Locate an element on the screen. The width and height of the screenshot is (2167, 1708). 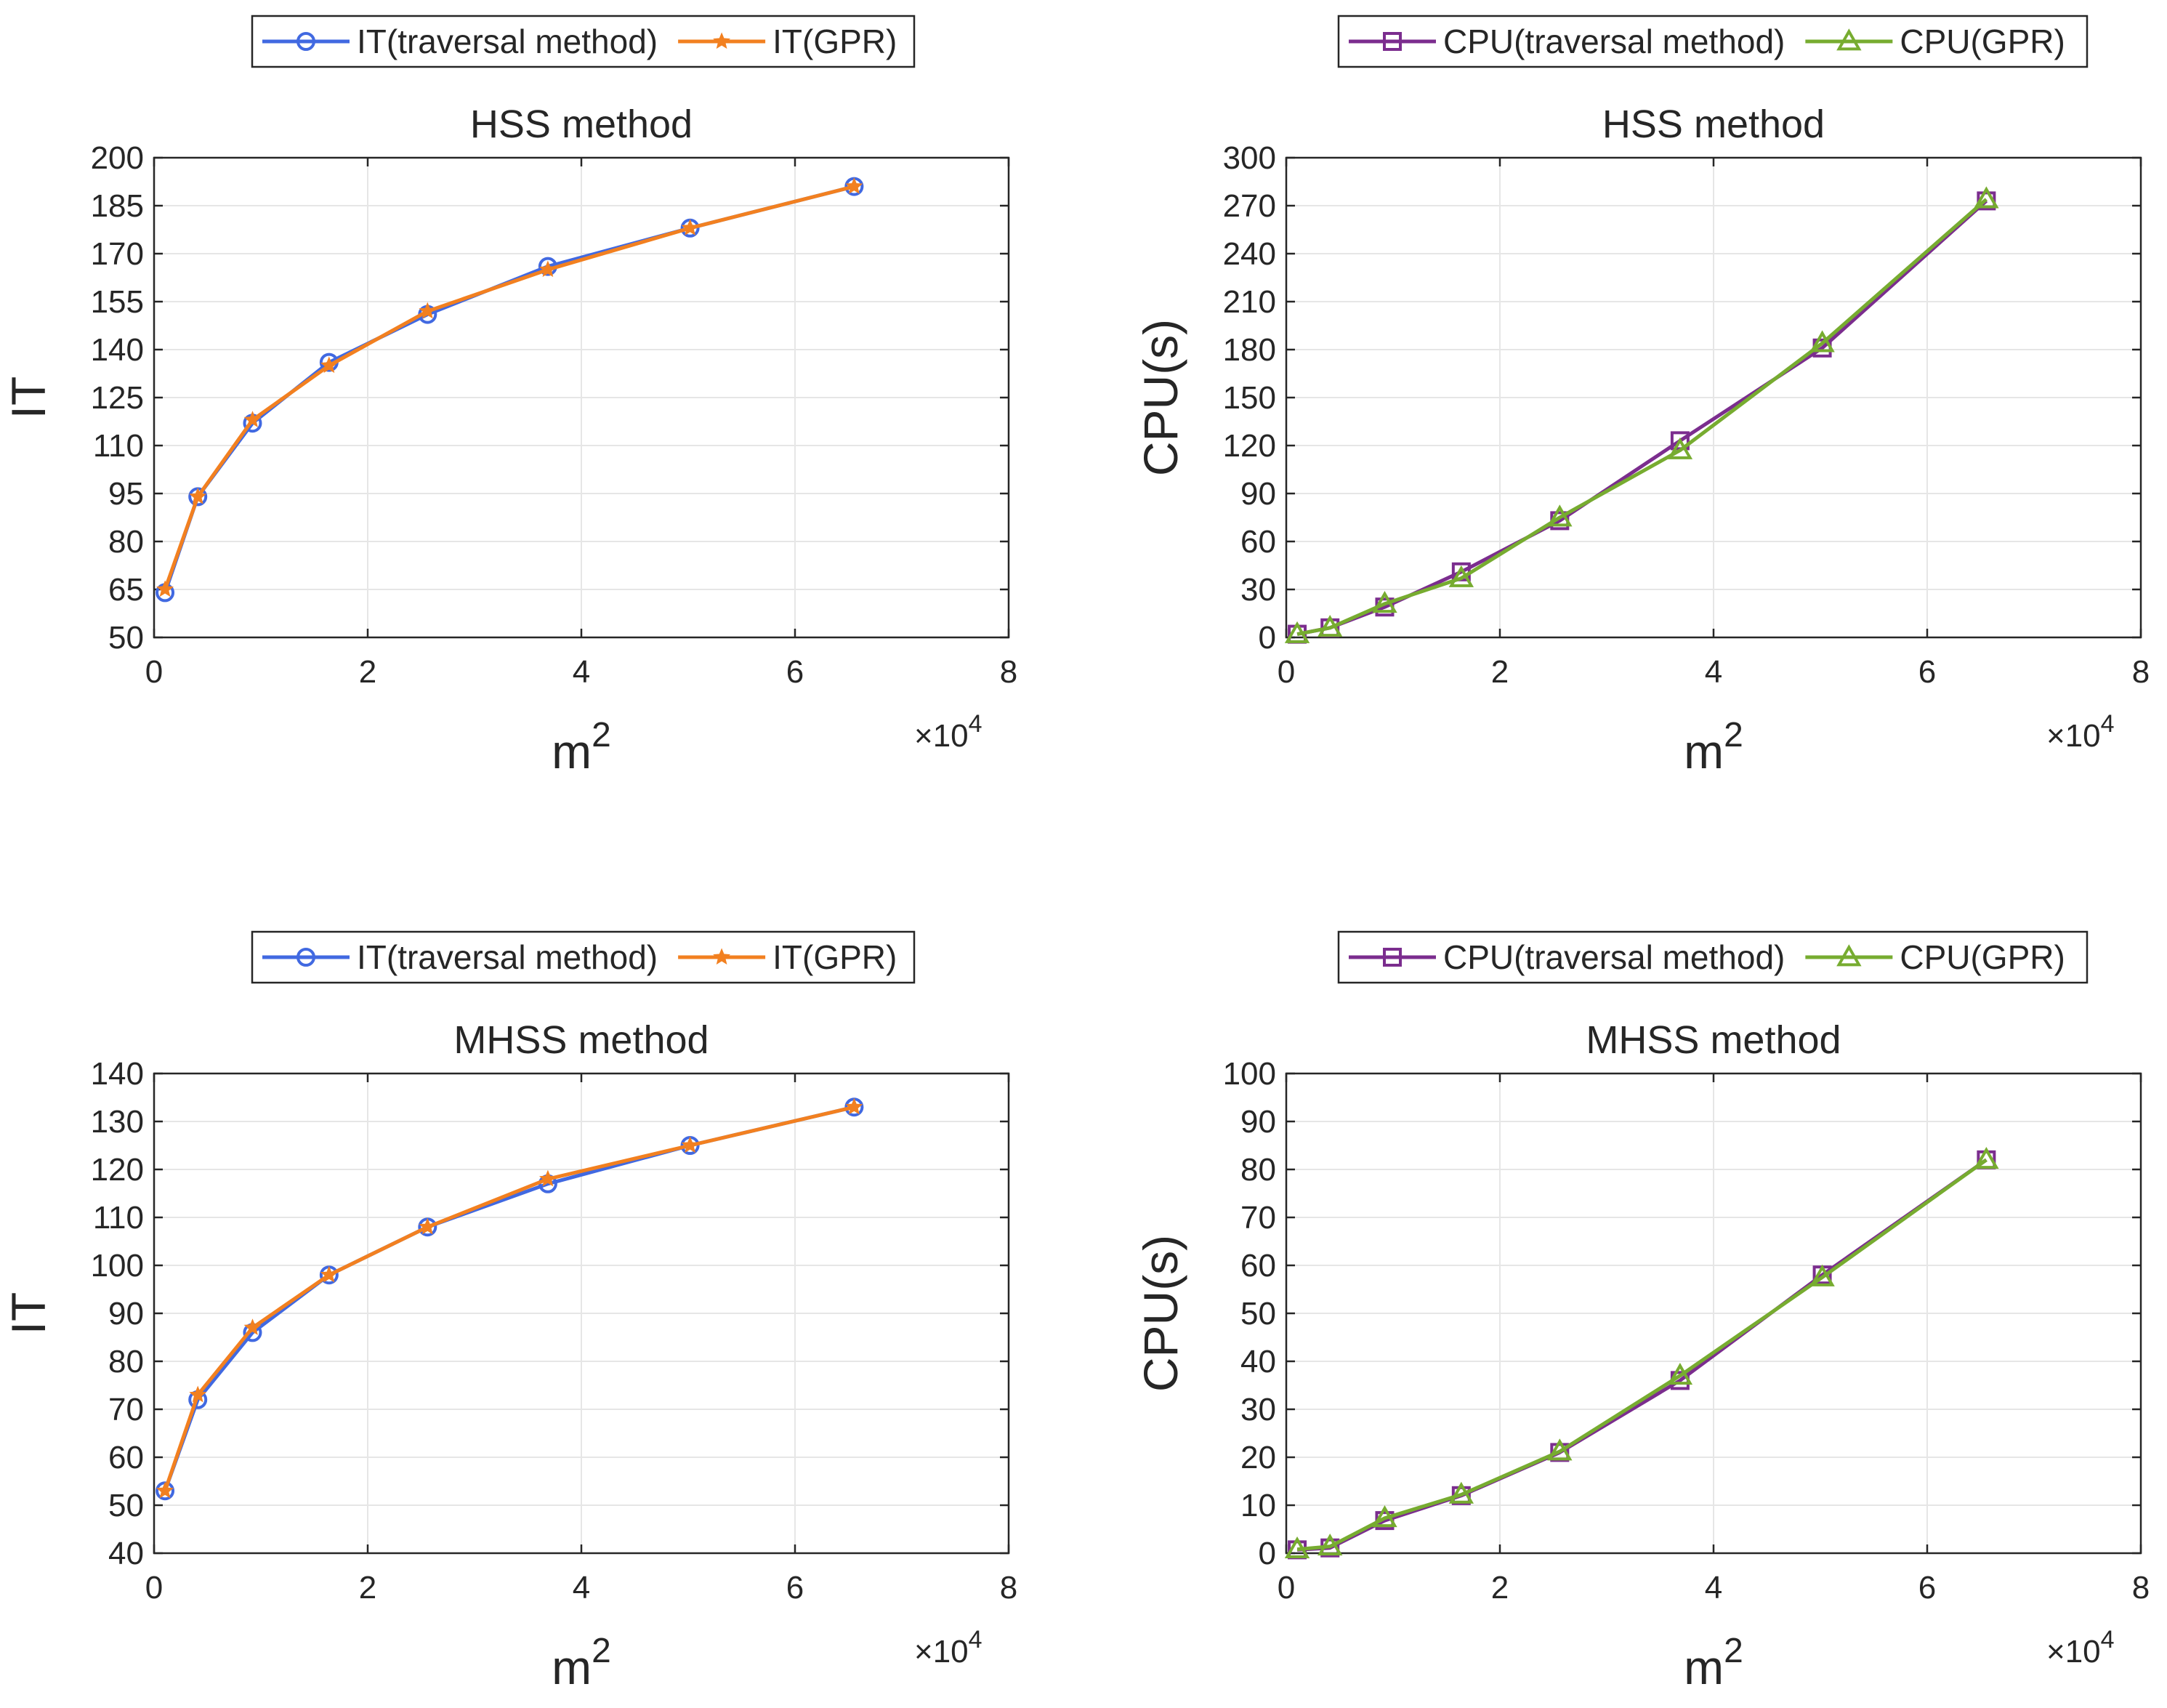
legend-label: IT(traversal method) is located at coordinates (507, 41).